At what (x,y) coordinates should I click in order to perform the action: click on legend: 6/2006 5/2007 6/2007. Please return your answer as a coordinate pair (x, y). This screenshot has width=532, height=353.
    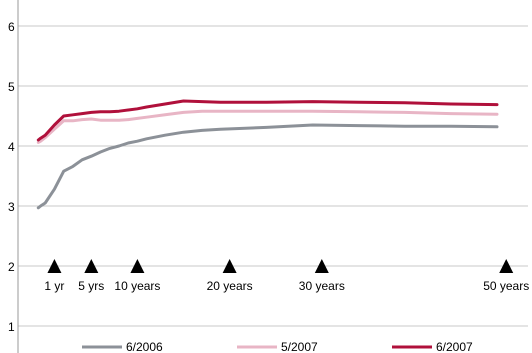
    Looking at the image, I should click on (277, 346).